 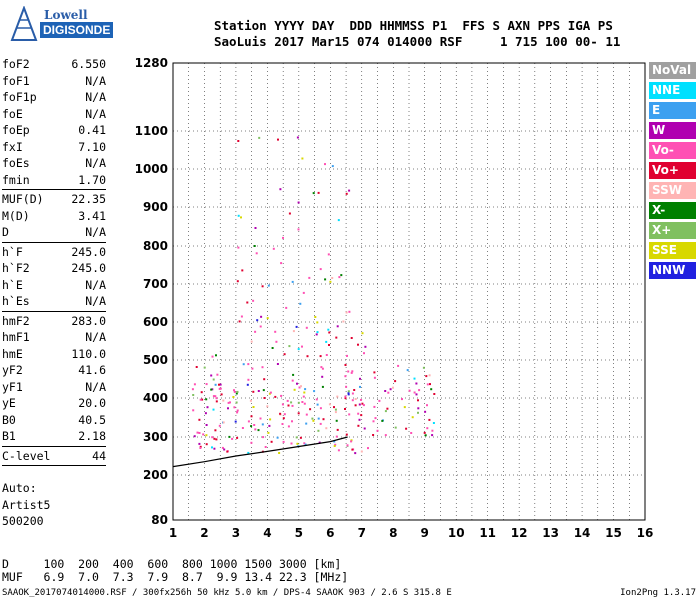 What do you see at coordinates (54, 130) in the screenshot?
I see `param-row: foEp 0.41` at bounding box center [54, 130].